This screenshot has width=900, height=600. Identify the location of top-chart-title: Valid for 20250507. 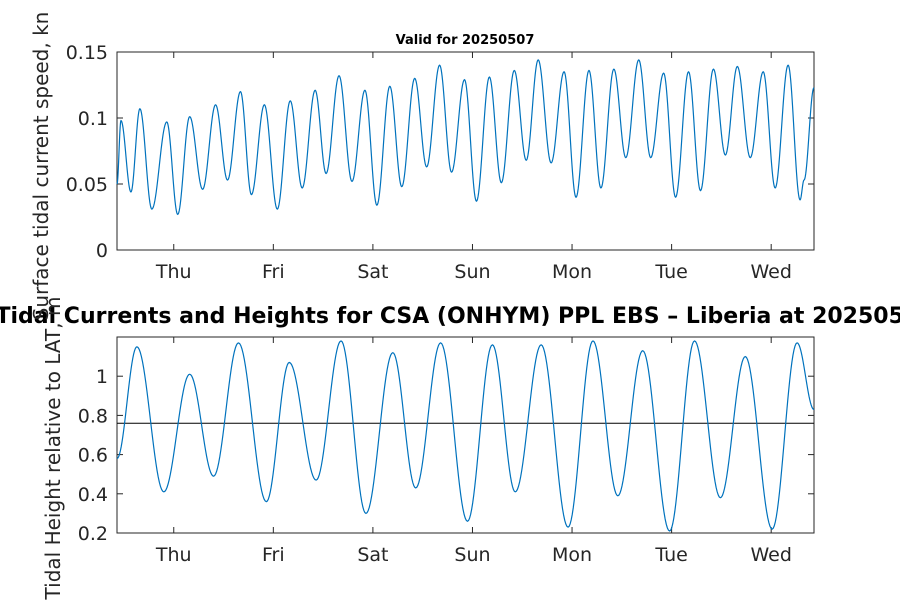
(465, 40).